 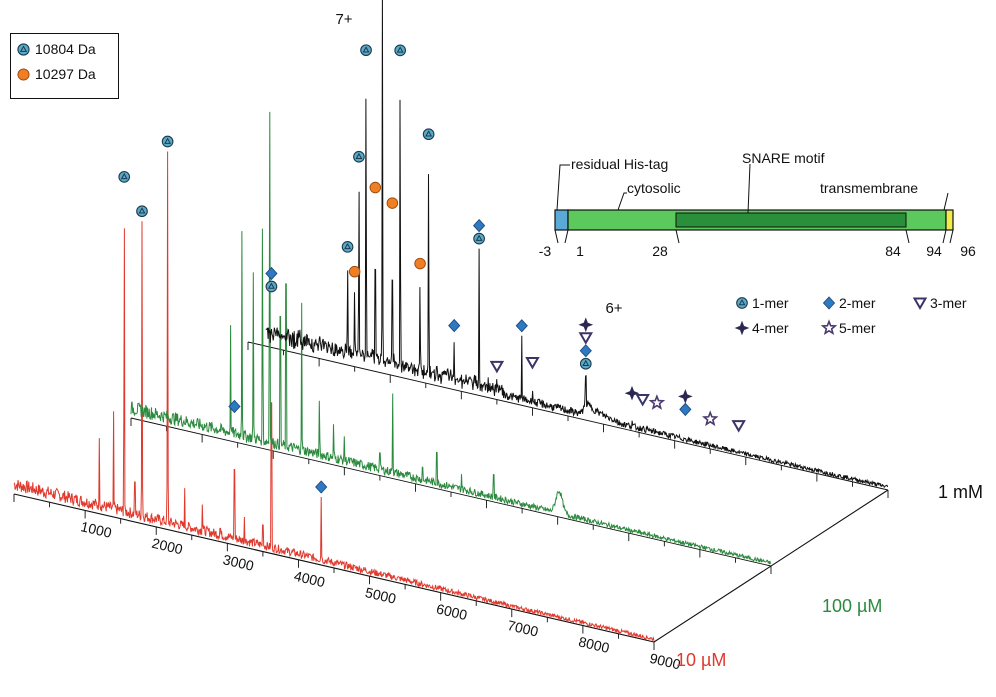 What do you see at coordinates (563, 187) in the screenshot?
I see `his-tag-leader` at bounding box center [563, 187].